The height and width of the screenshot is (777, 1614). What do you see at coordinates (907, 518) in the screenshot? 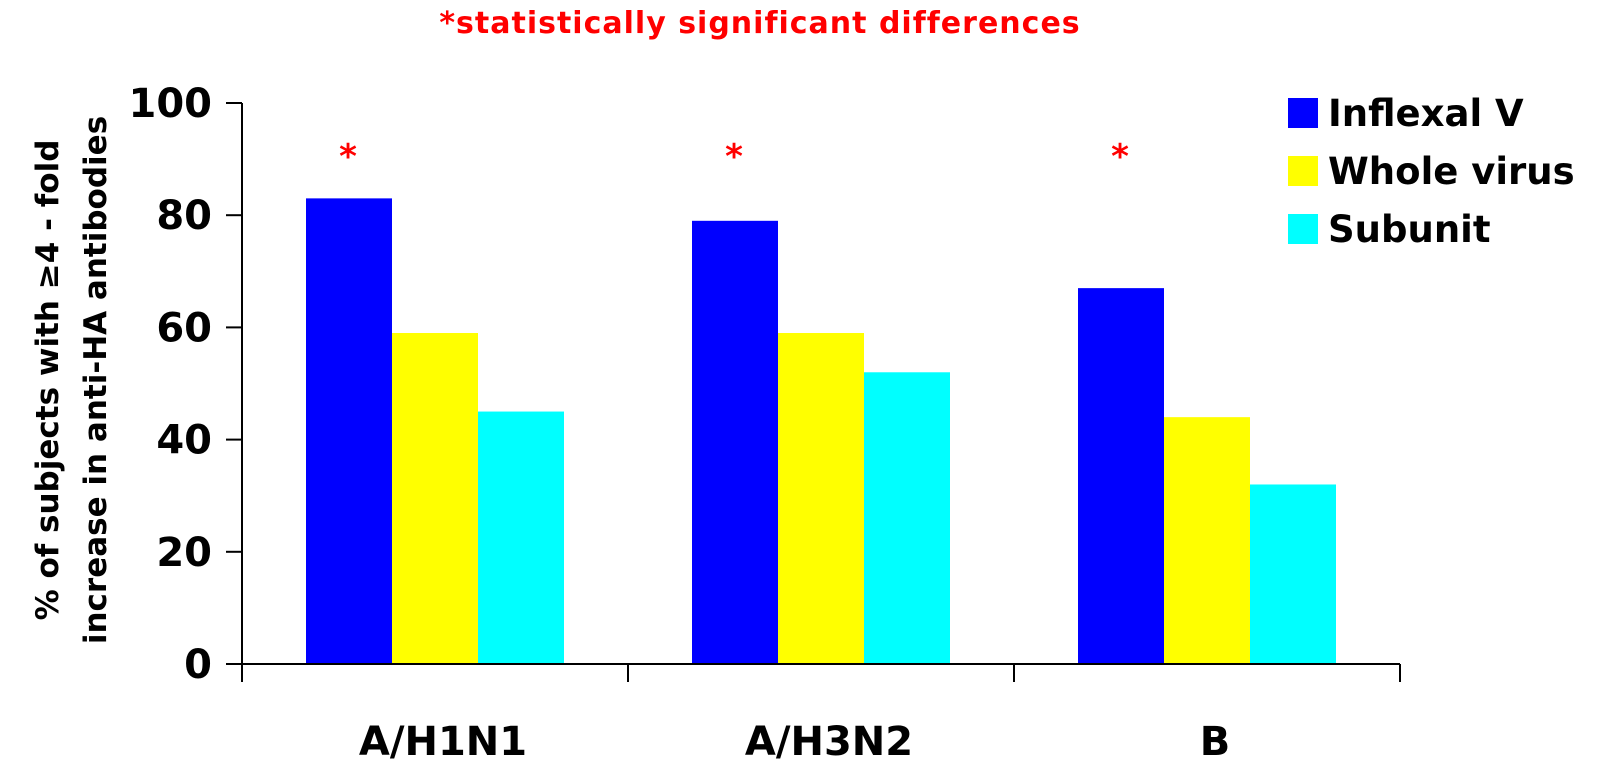
I see `bar-subunit-a-h3n2` at bounding box center [907, 518].